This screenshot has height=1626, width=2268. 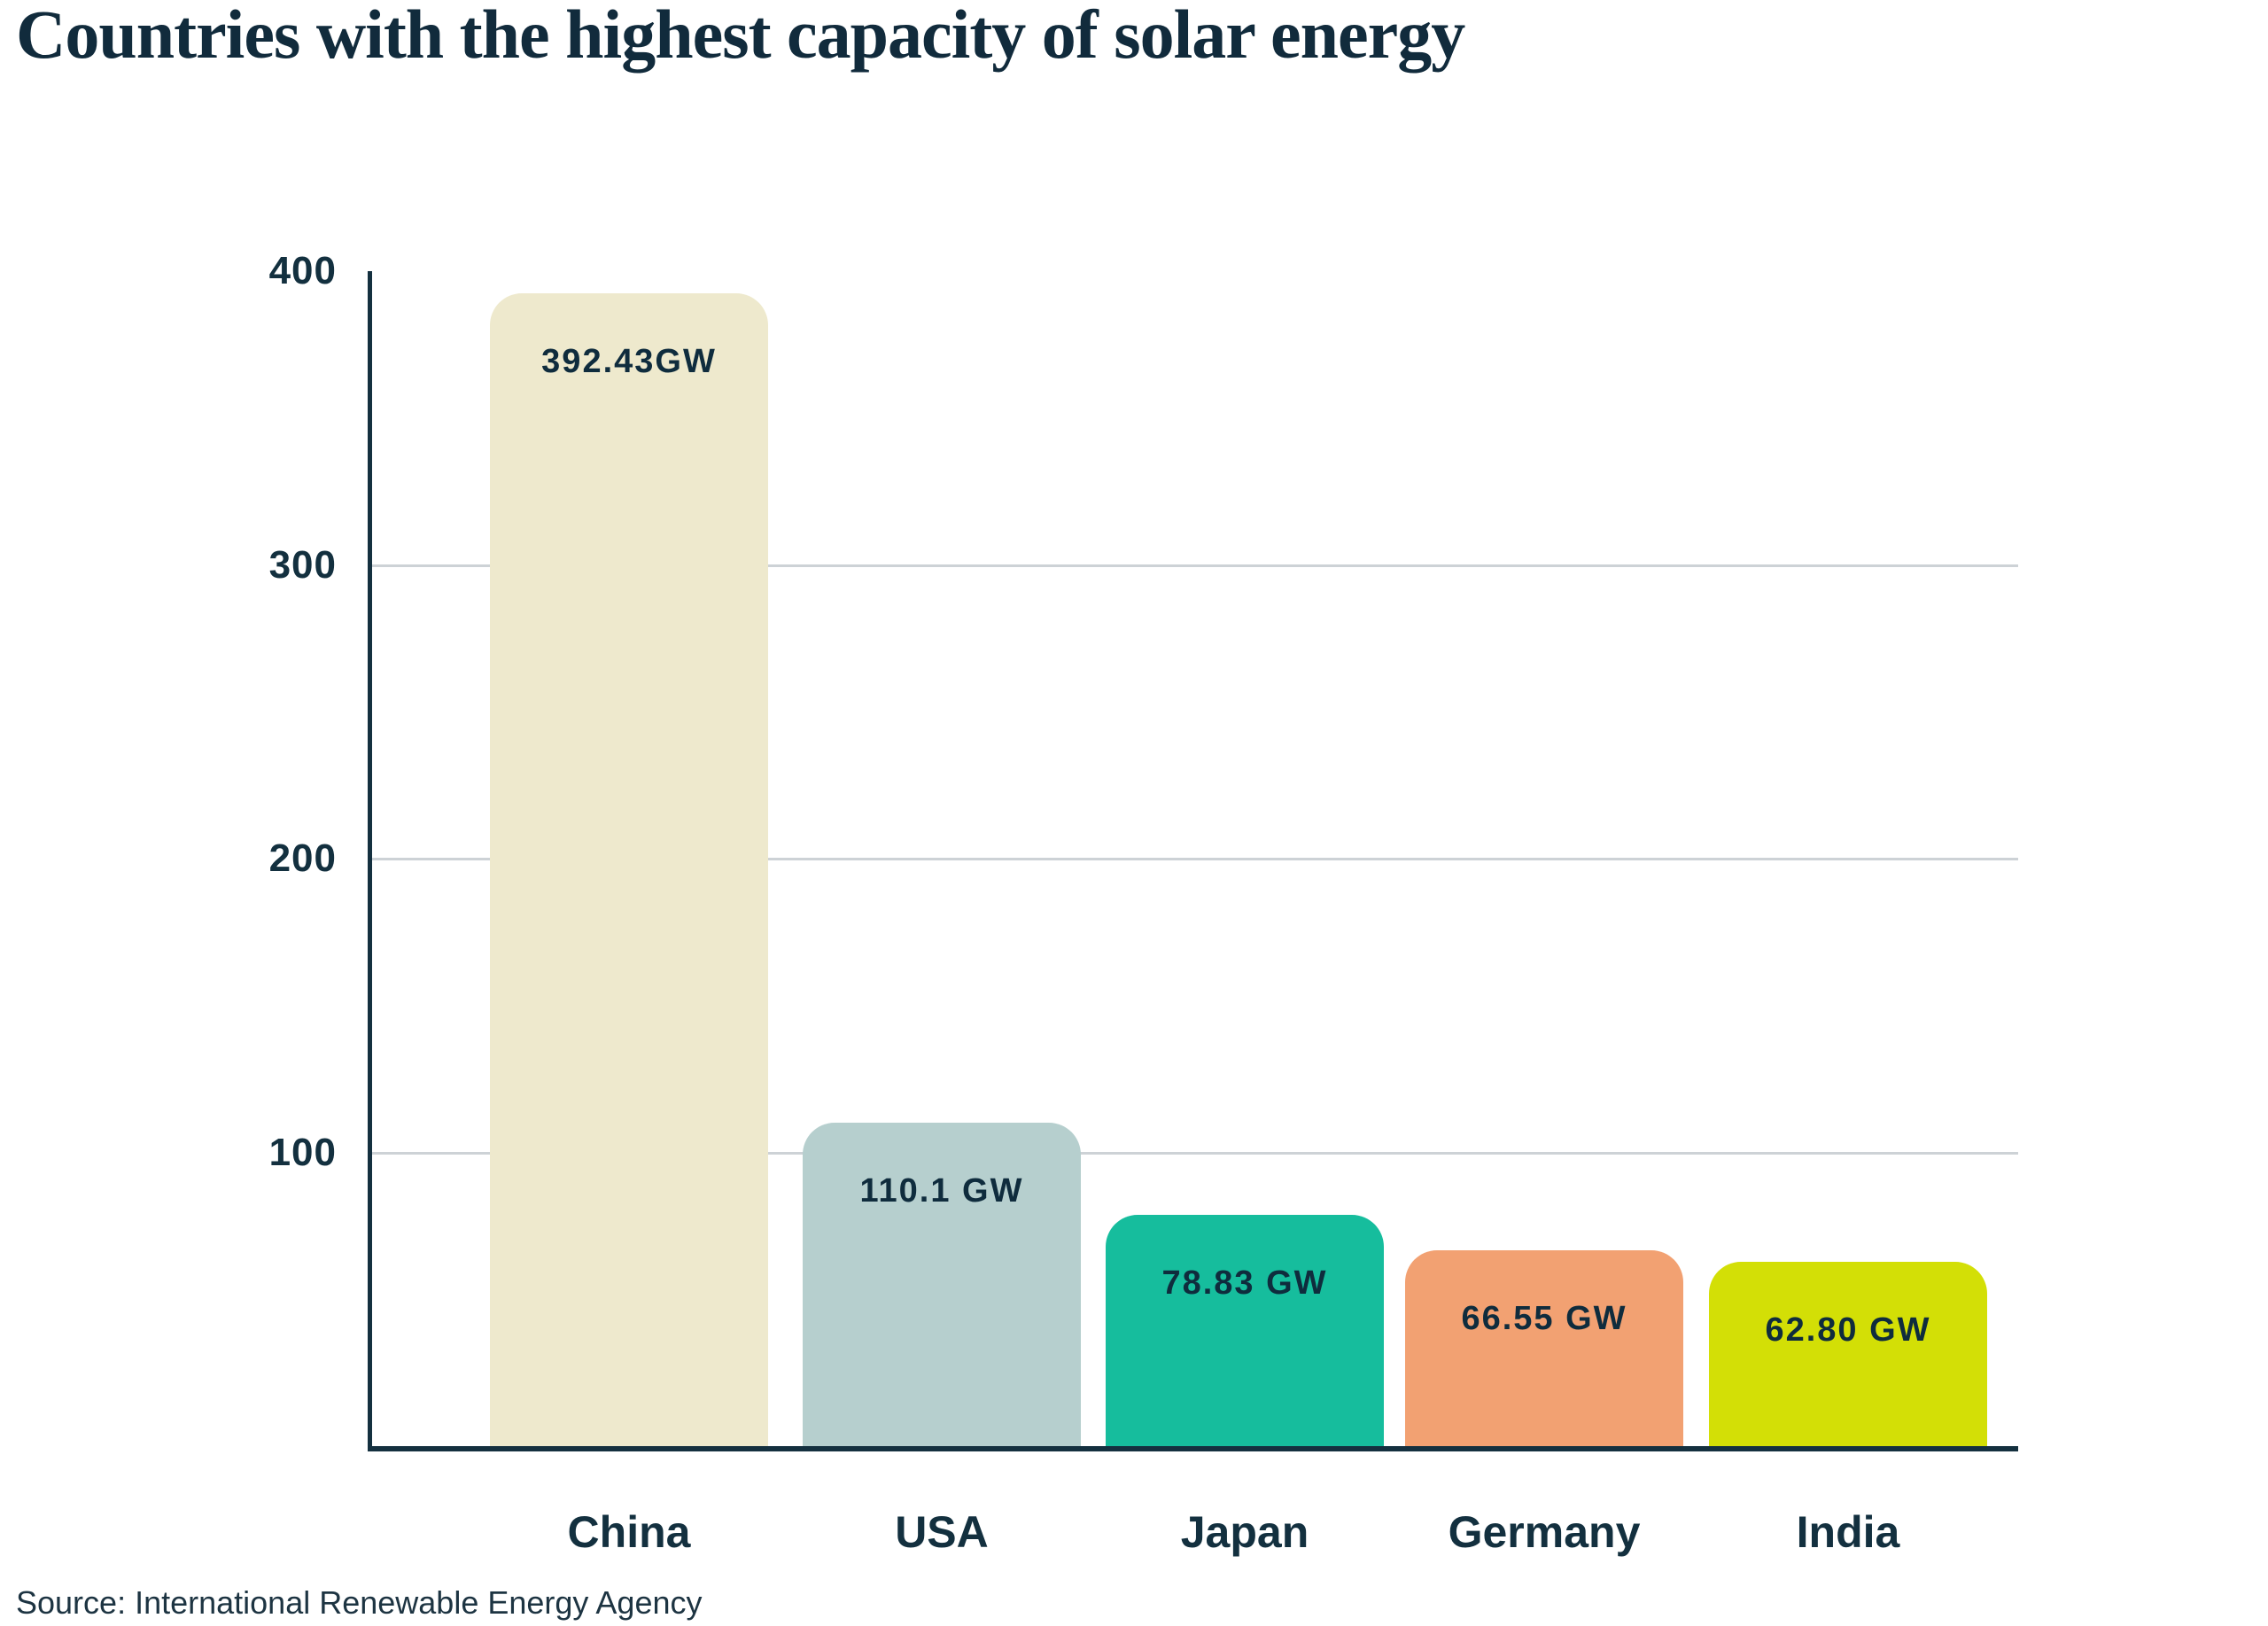 I want to click on bar-japan: 78.83 GW, so click(x=1245, y=1330).